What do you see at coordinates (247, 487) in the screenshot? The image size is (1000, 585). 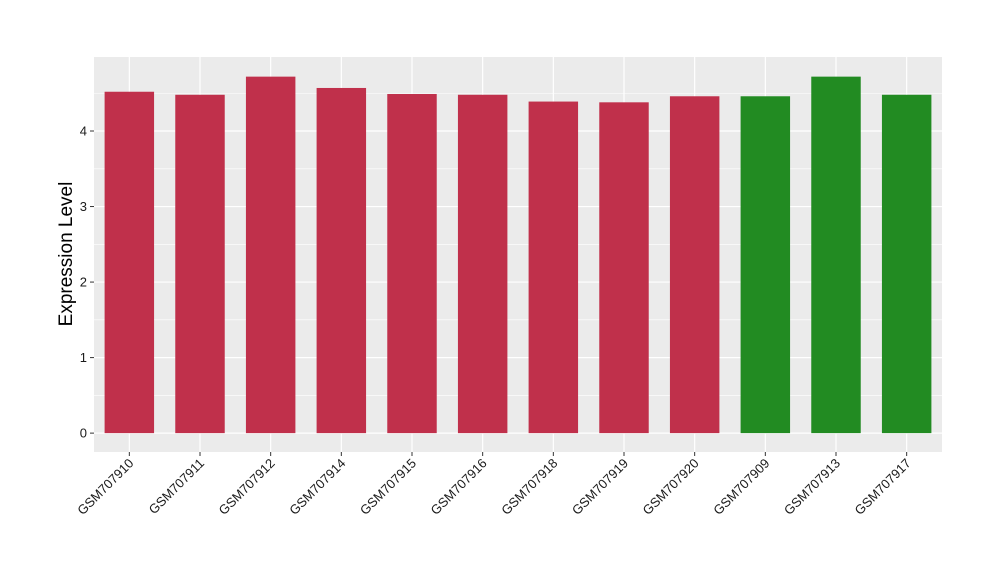 I see `x-tick-label: GSM707912` at bounding box center [247, 487].